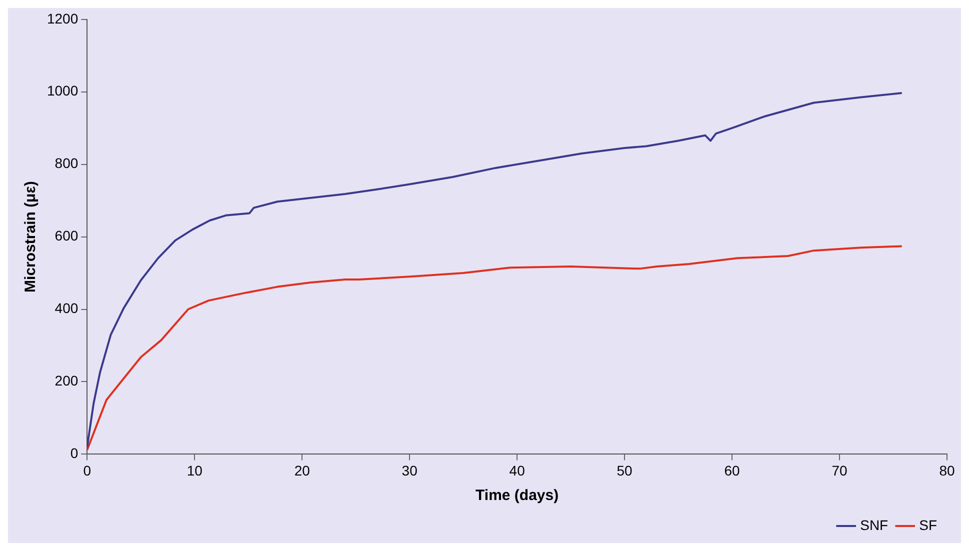 The height and width of the screenshot is (551, 969). What do you see at coordinates (66, 380) in the screenshot?
I see `y-tick-label: 200` at bounding box center [66, 380].